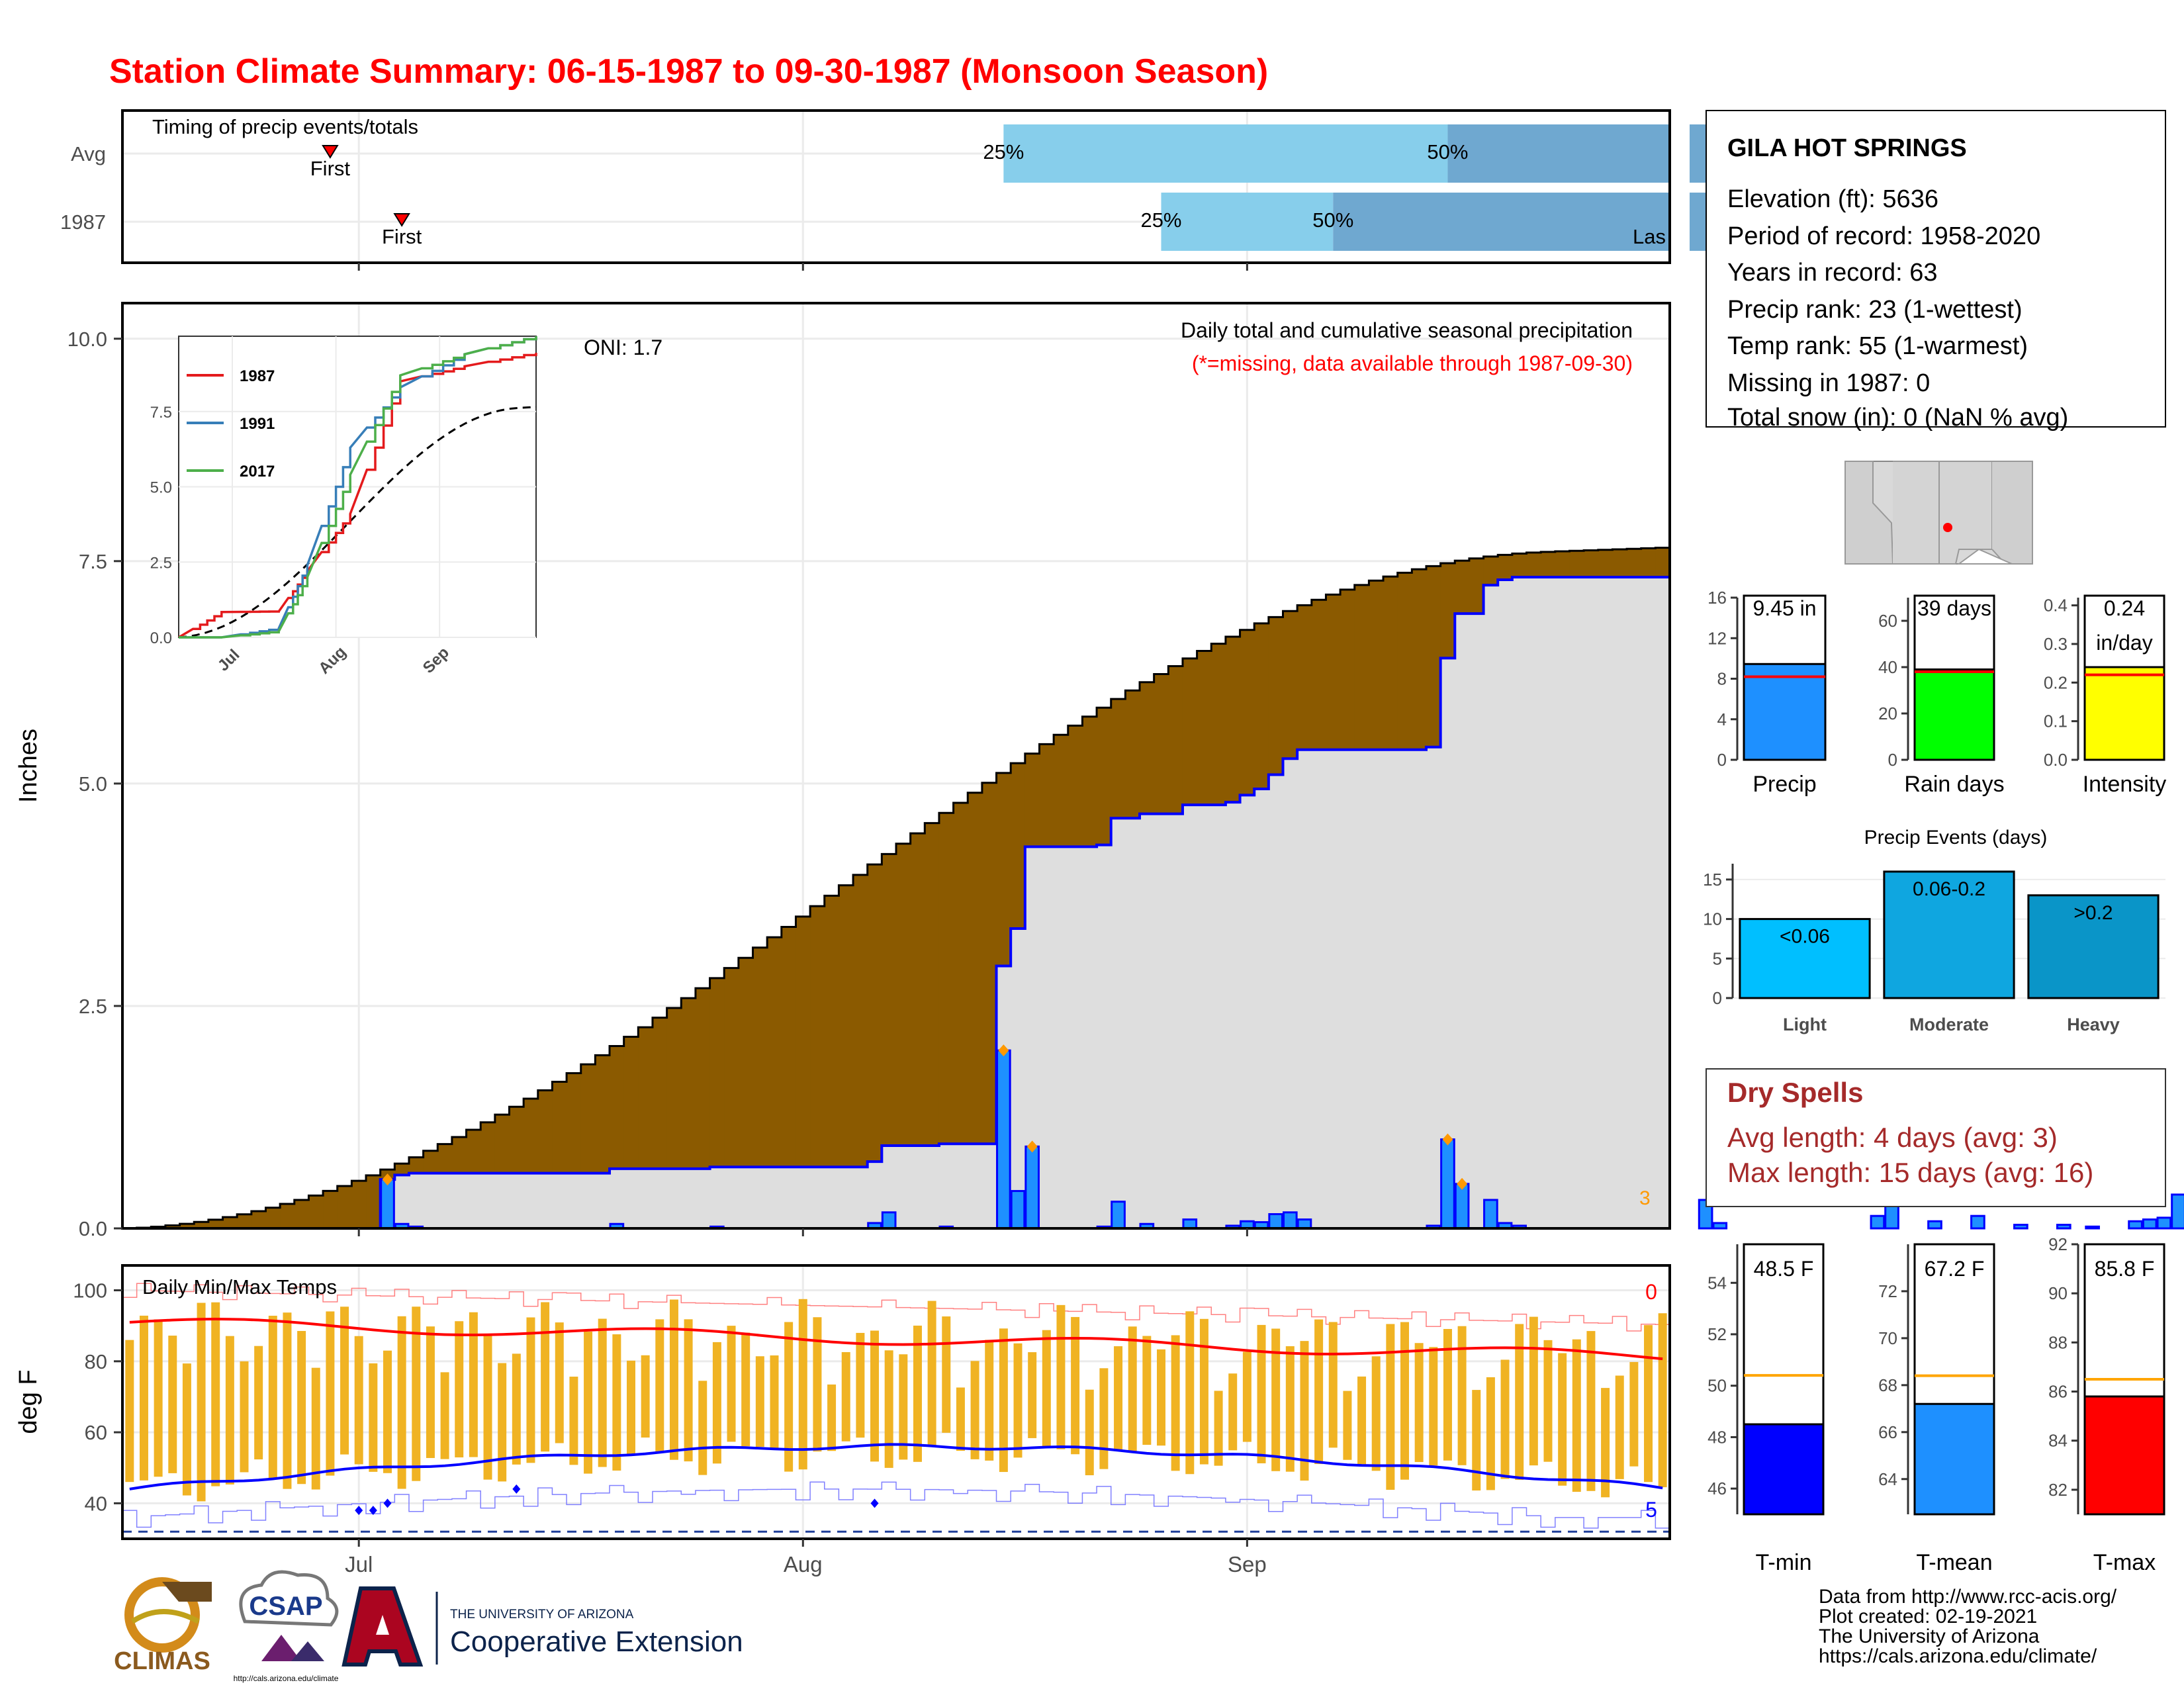 This screenshot has height=1691, width=2184. Describe the element at coordinates (1717, 1386) in the screenshot. I see `tbar-tick-label: 50` at that location.